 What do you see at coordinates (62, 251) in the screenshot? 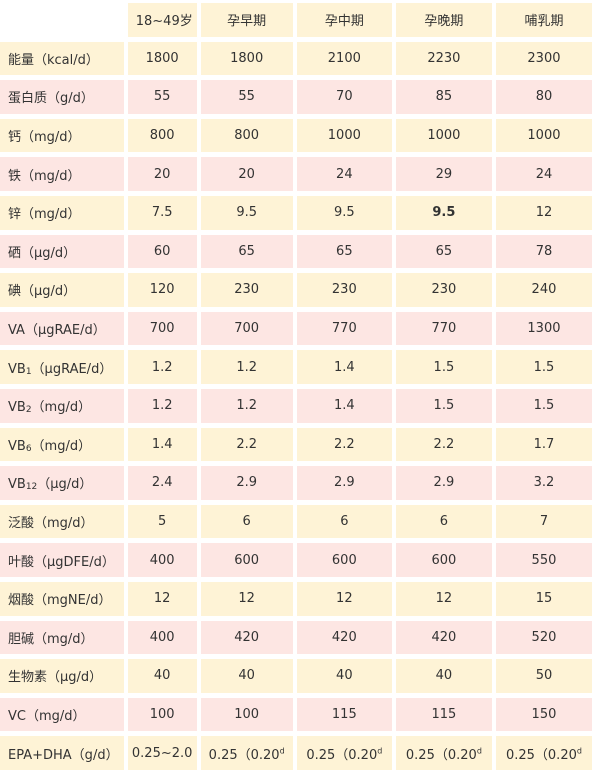
I see `row-label: 硒（μg/d）` at bounding box center [62, 251].